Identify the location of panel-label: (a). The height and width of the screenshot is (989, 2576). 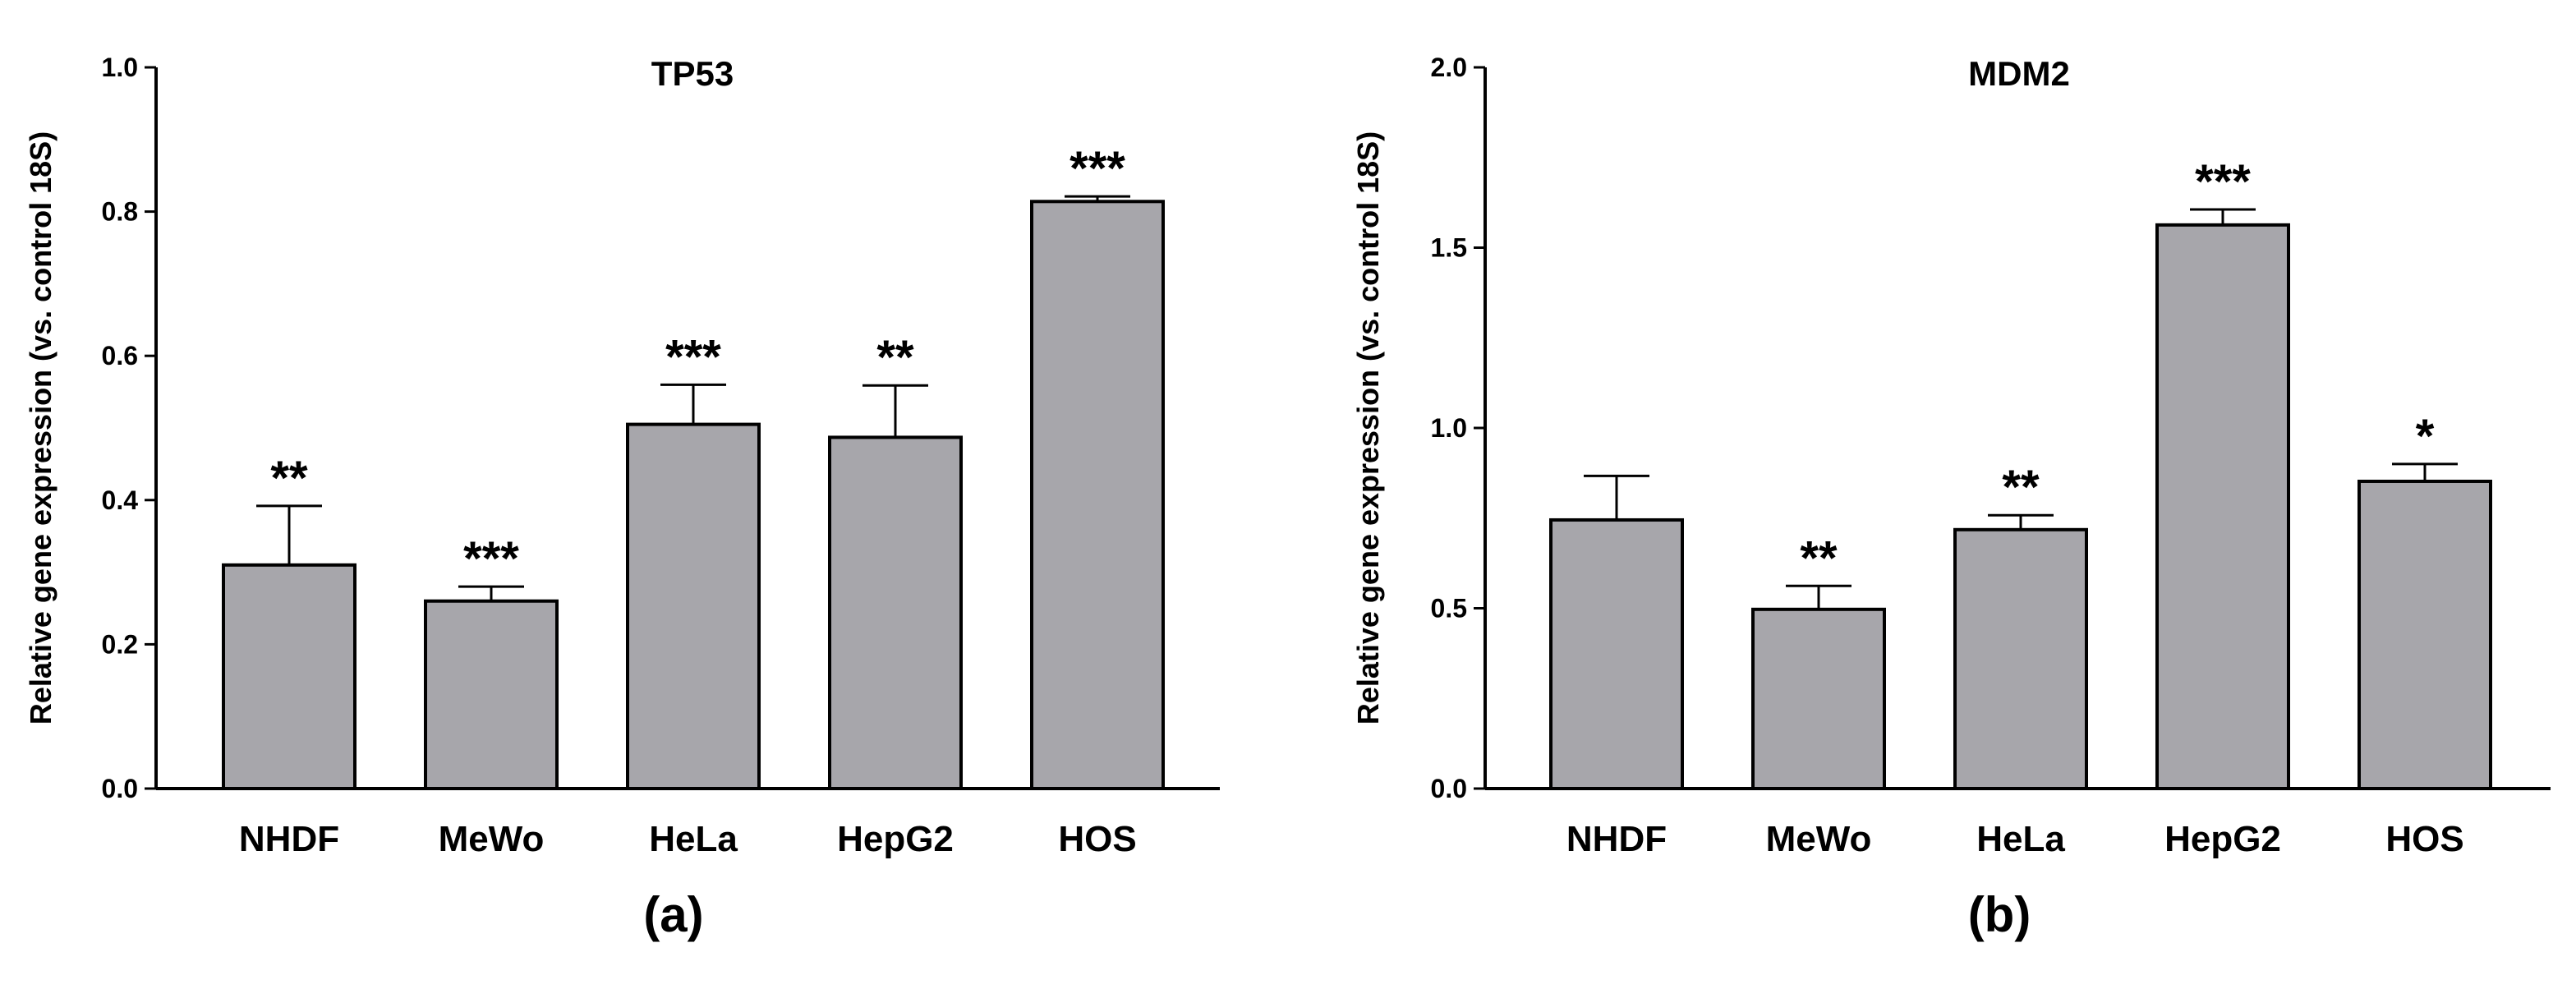
(673, 914).